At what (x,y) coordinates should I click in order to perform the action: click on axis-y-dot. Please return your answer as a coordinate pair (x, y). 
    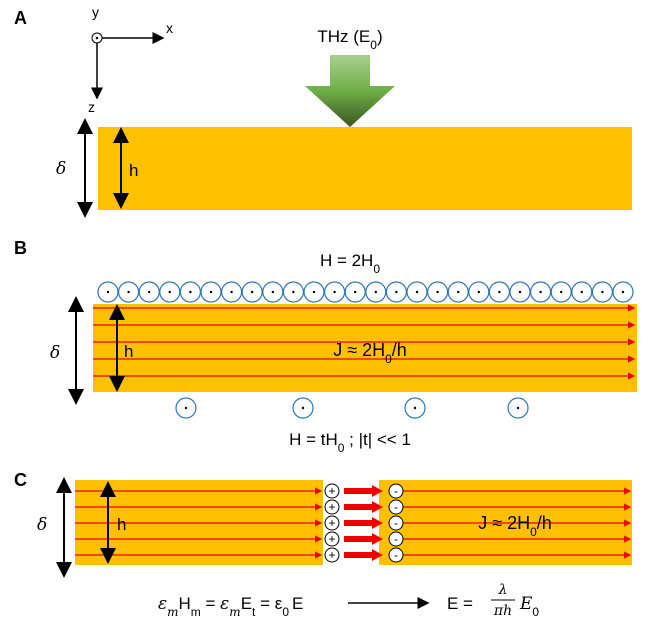
    Looking at the image, I should click on (97, 38).